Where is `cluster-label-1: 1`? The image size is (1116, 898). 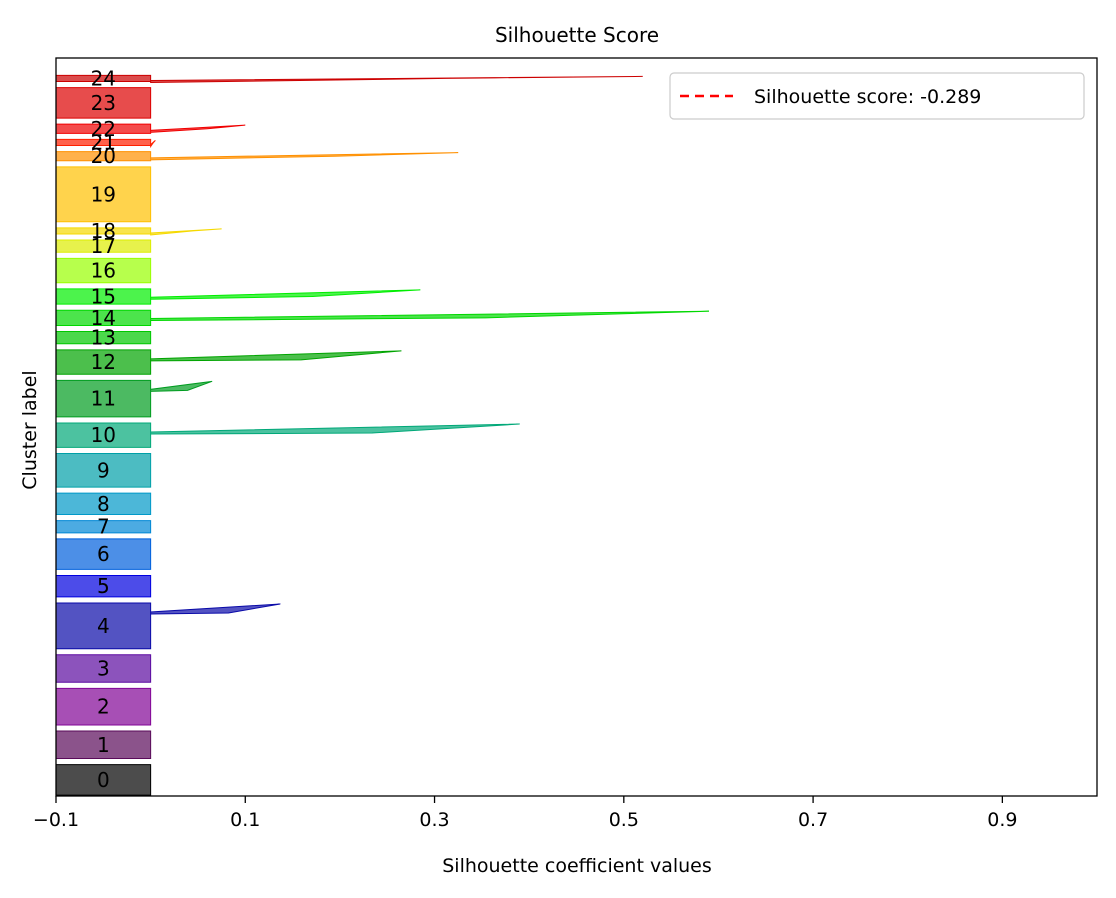
cluster-label-1: 1 is located at coordinates (103, 745).